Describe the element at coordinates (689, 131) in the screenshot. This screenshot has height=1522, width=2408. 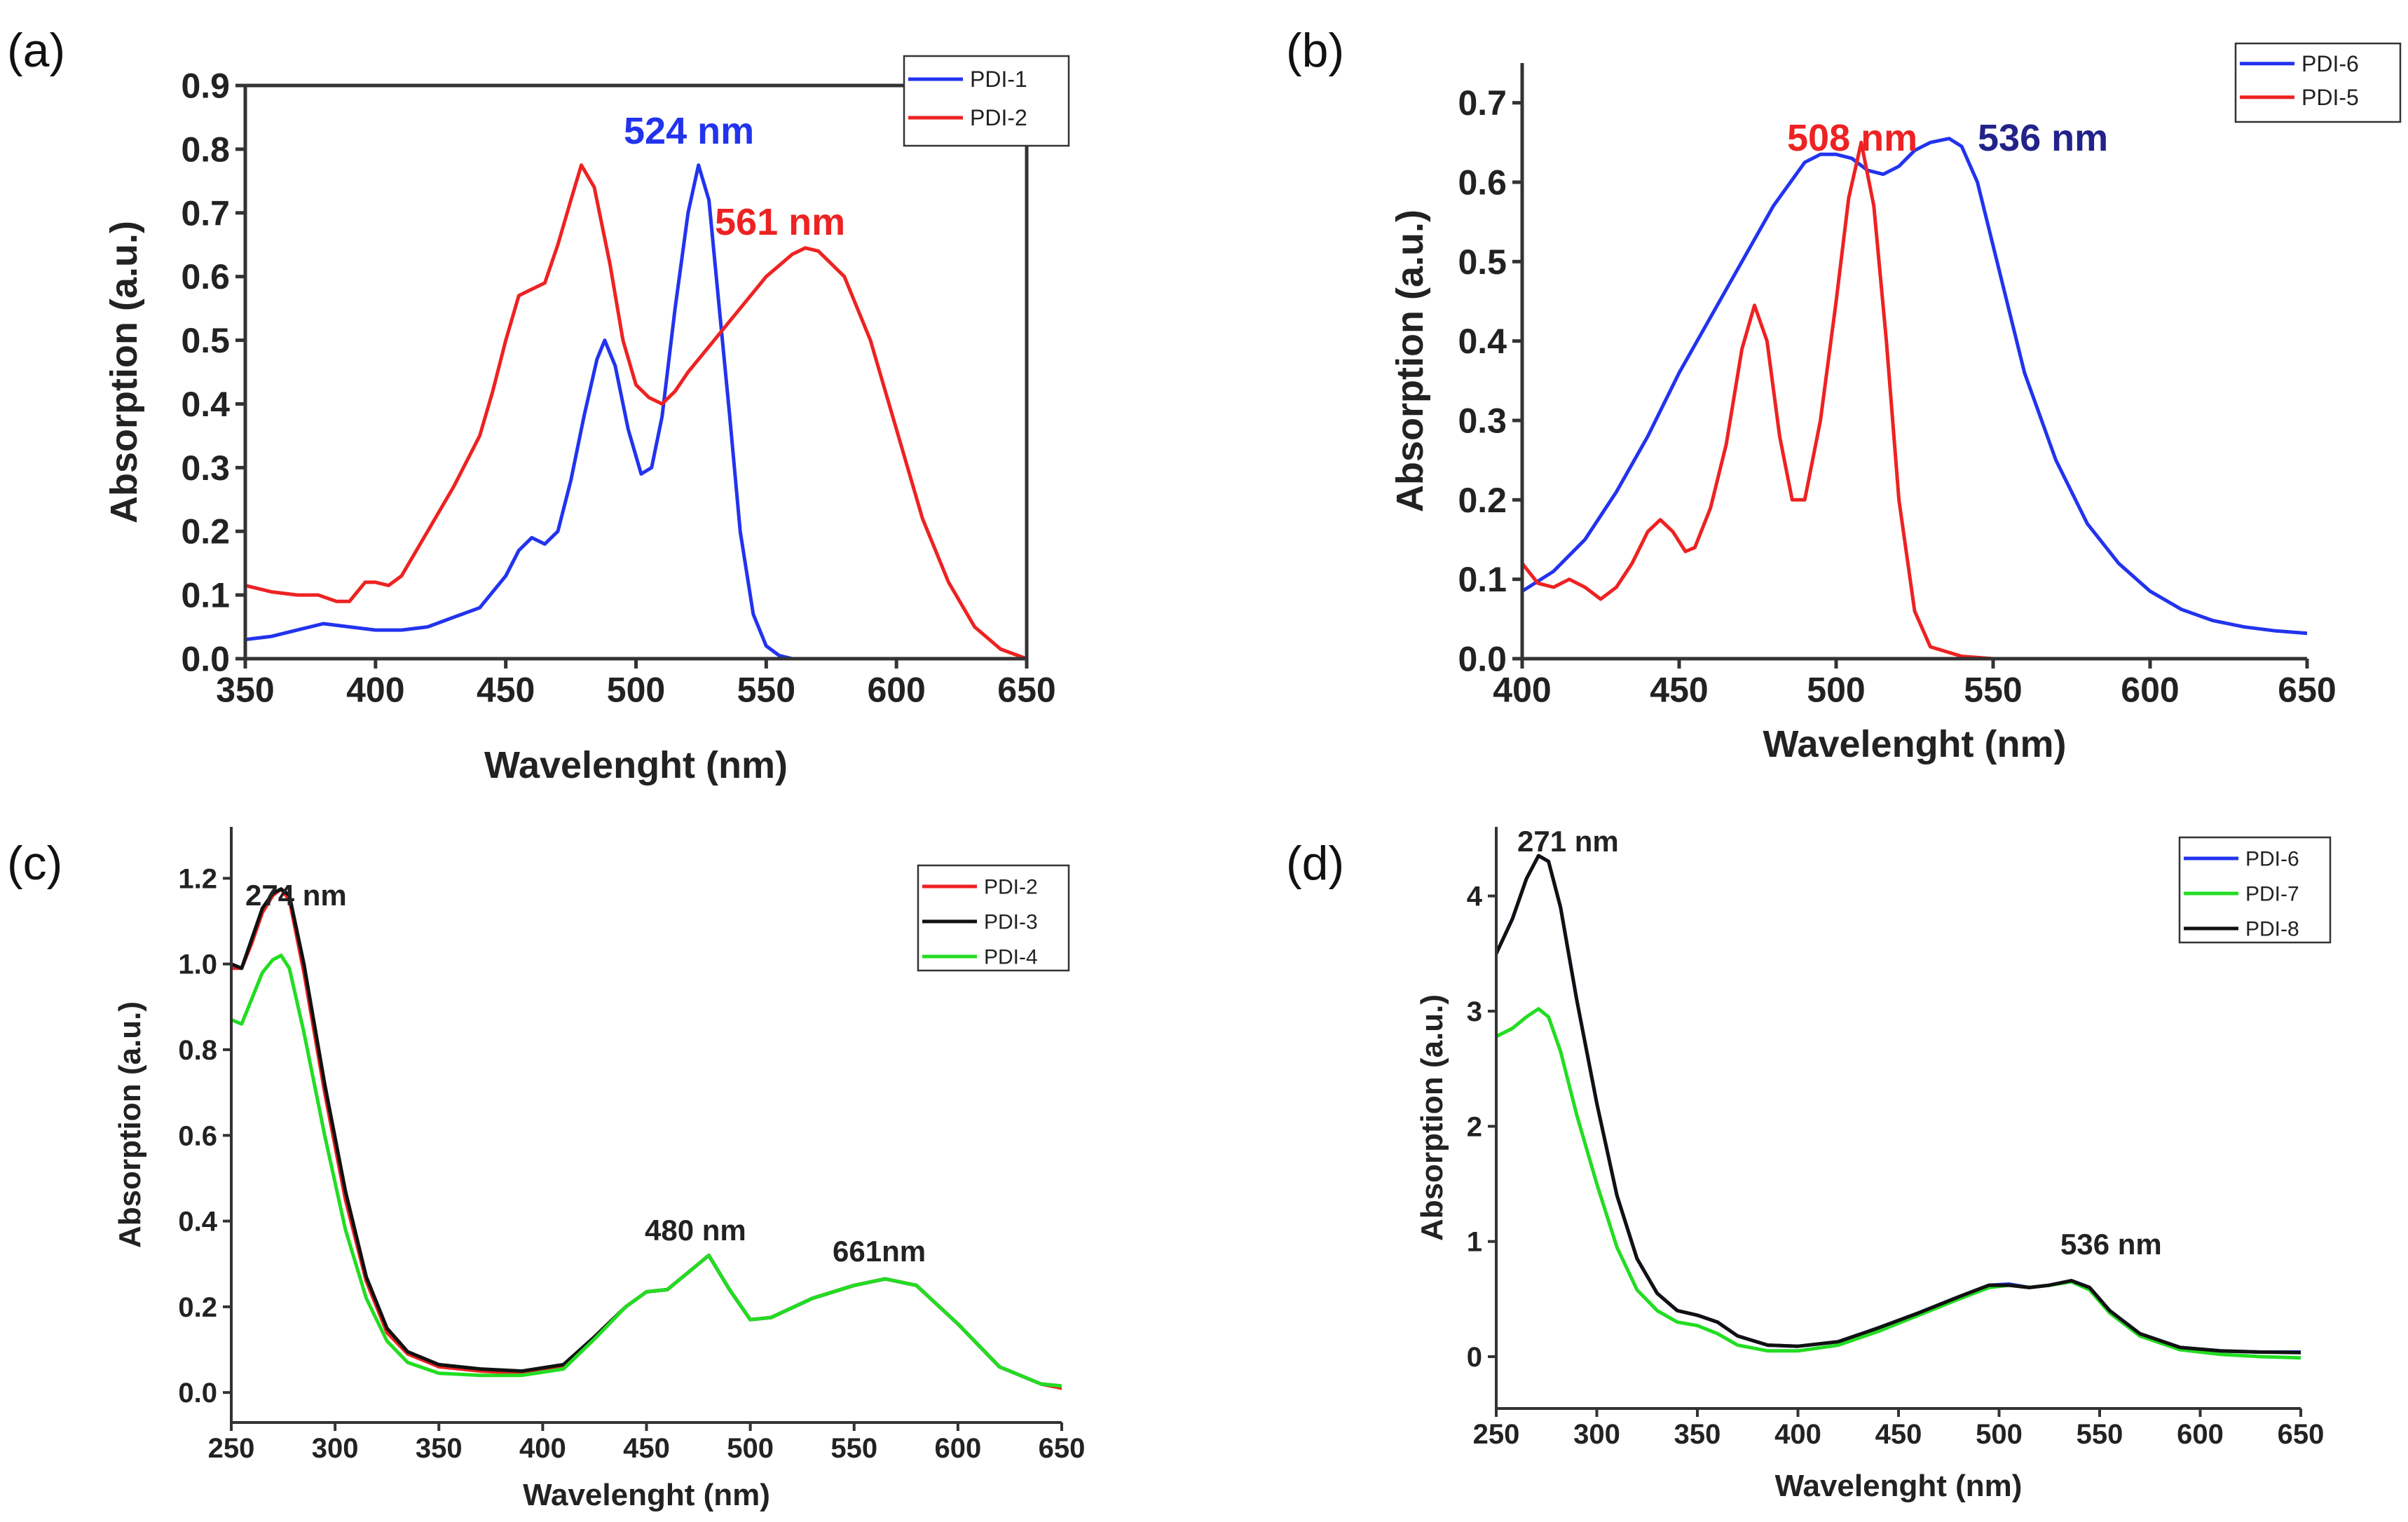
I see `peak-annotation: 524 nm` at that location.